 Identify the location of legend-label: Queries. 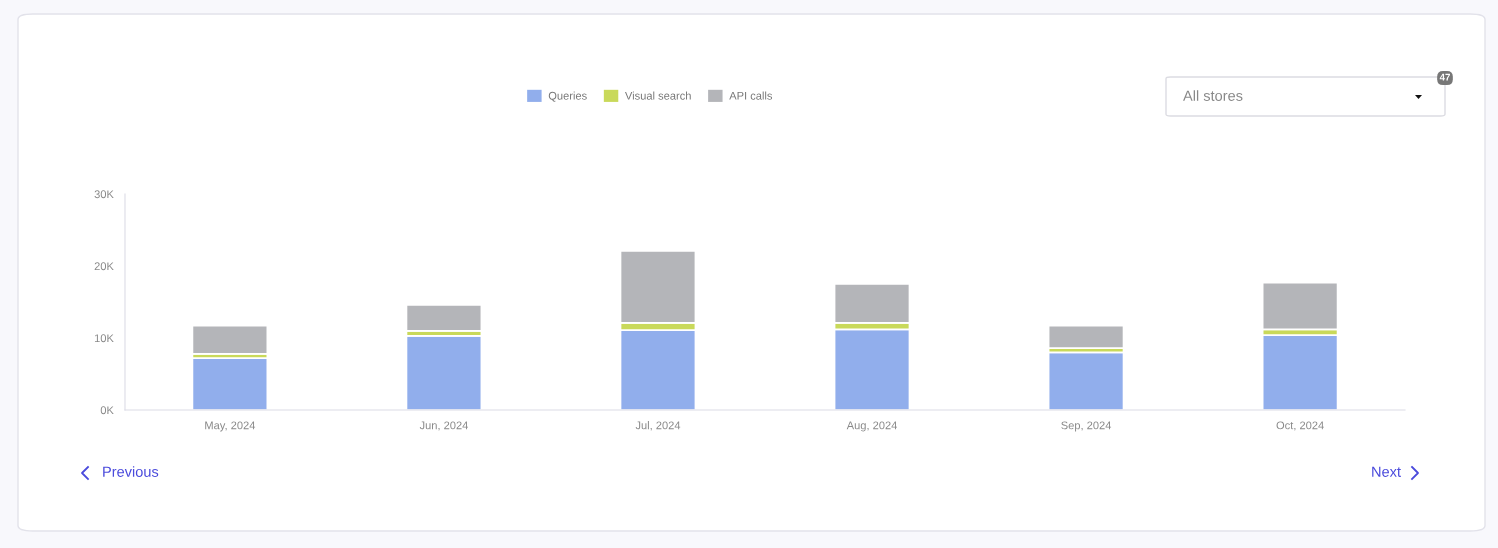
(567, 96).